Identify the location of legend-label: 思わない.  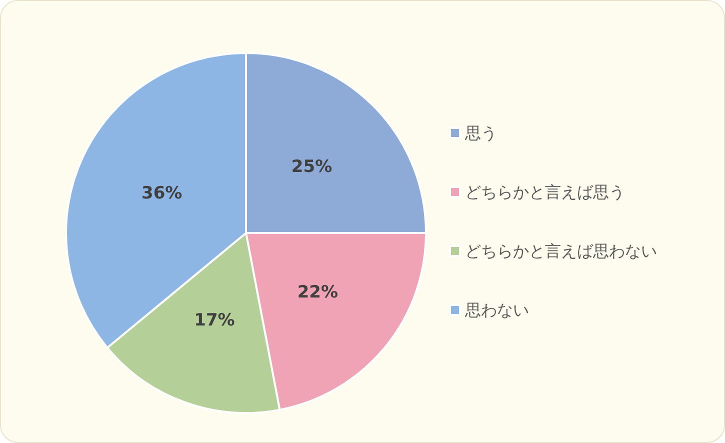
(496, 310).